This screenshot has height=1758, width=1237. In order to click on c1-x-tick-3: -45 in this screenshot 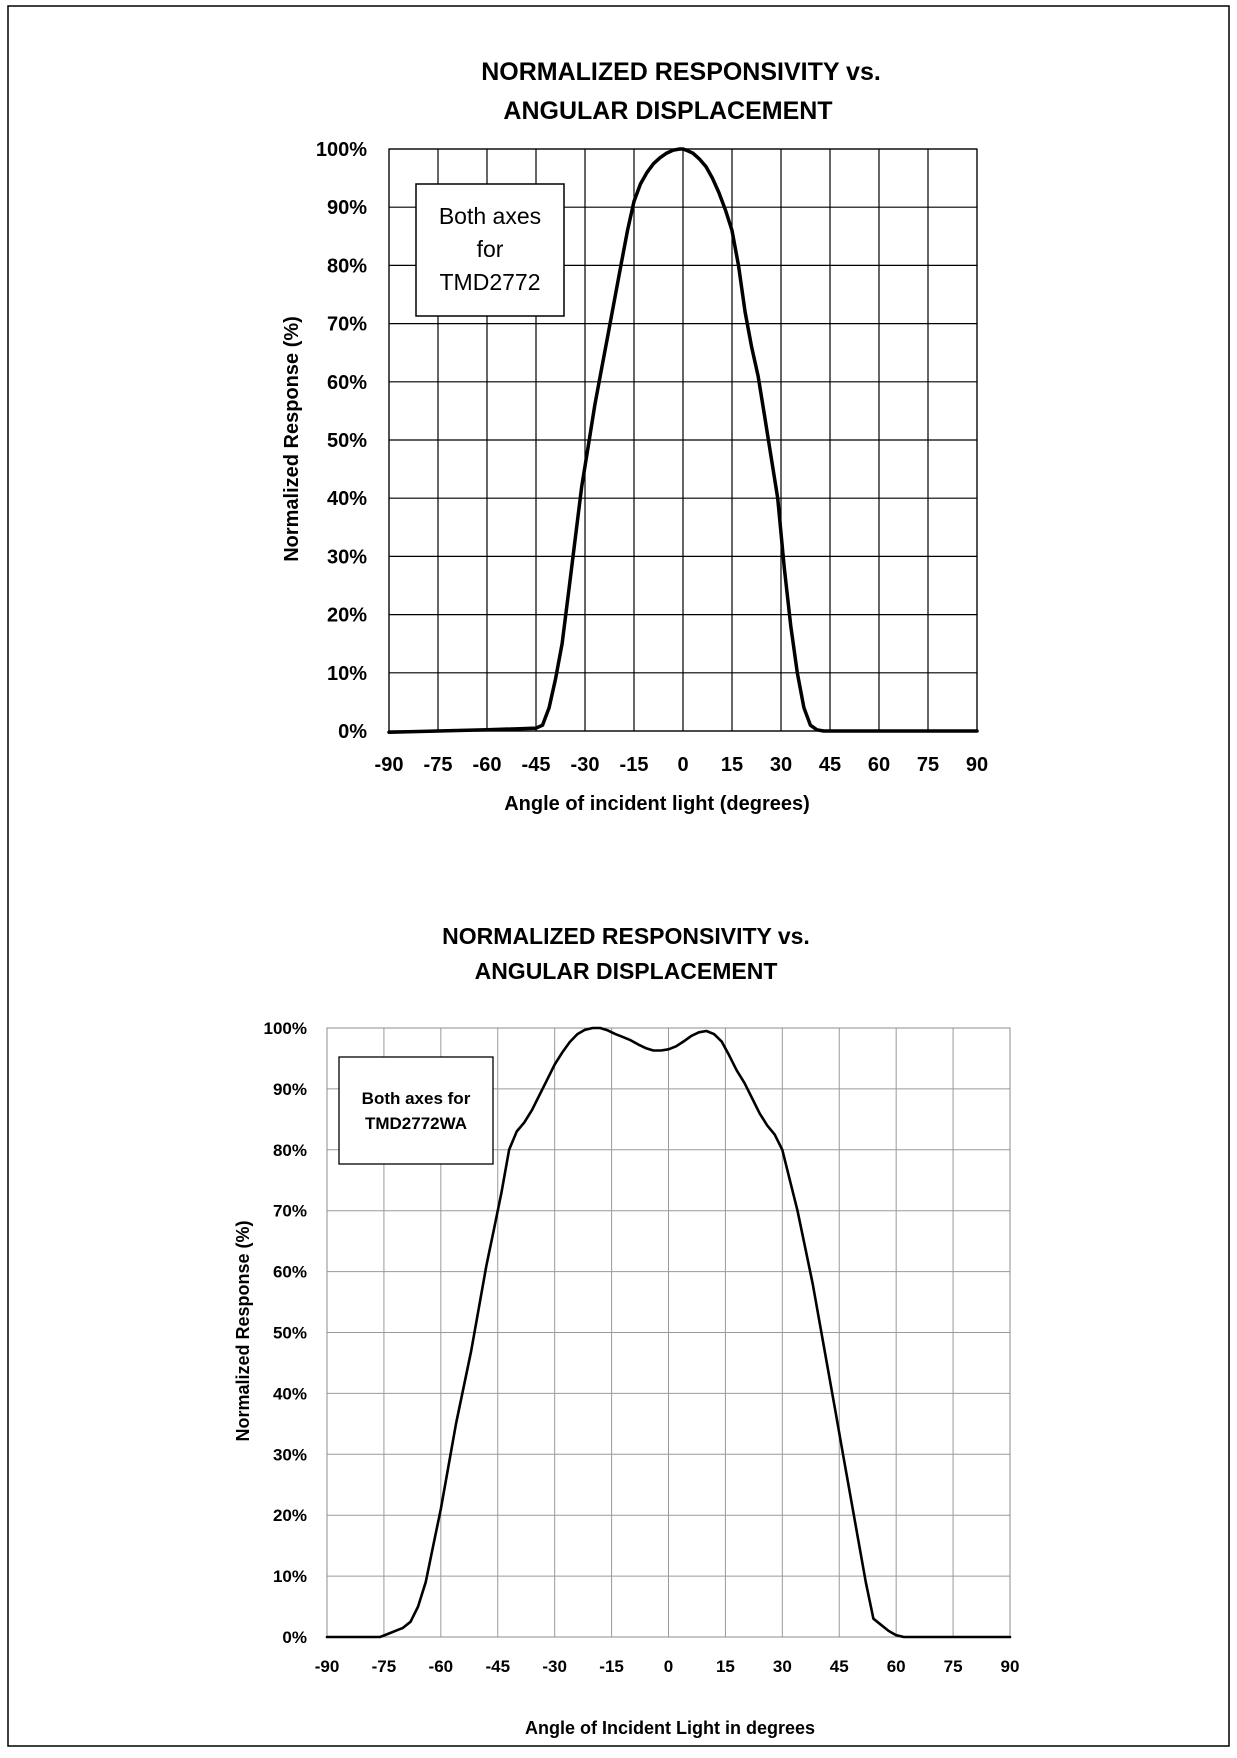, I will do `click(536, 765)`.